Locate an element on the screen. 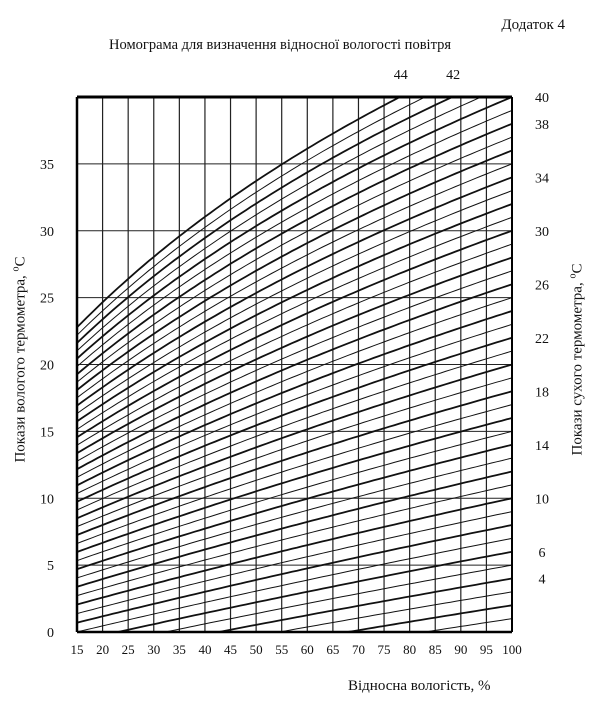  right-curve-label: 18 is located at coordinates (542, 392).